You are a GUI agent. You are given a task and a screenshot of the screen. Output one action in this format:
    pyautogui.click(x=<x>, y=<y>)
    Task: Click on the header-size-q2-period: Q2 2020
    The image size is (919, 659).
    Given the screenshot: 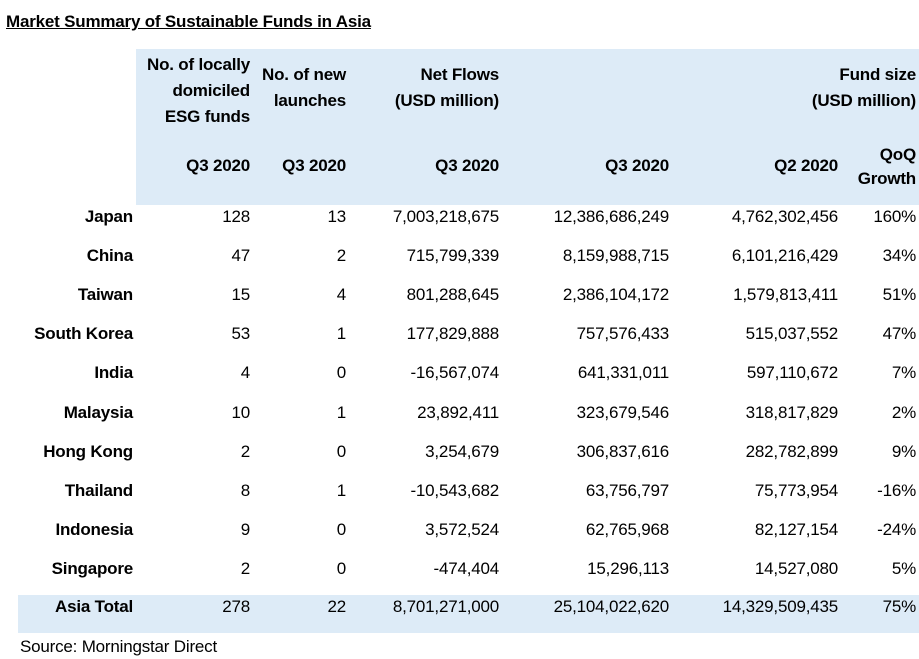 What is the action you would take?
    pyautogui.click(x=806, y=165)
    